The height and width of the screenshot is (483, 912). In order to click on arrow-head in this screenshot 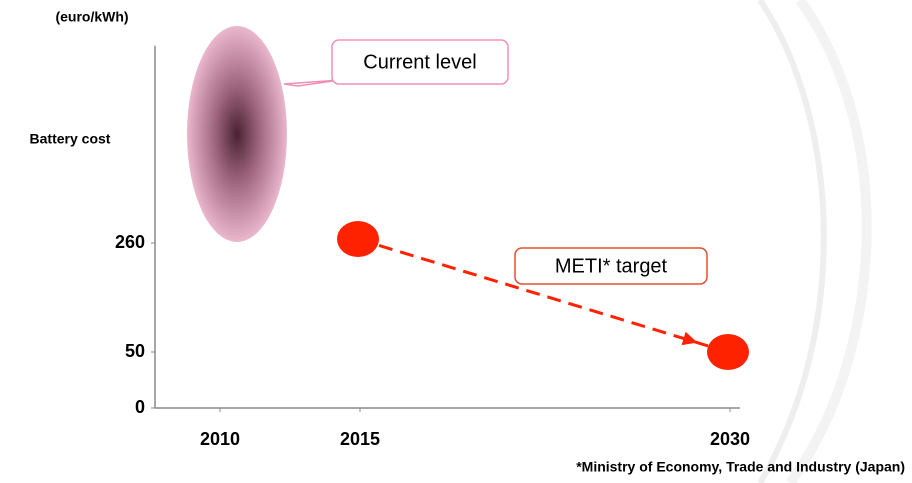, I will do `click(689, 338)`.